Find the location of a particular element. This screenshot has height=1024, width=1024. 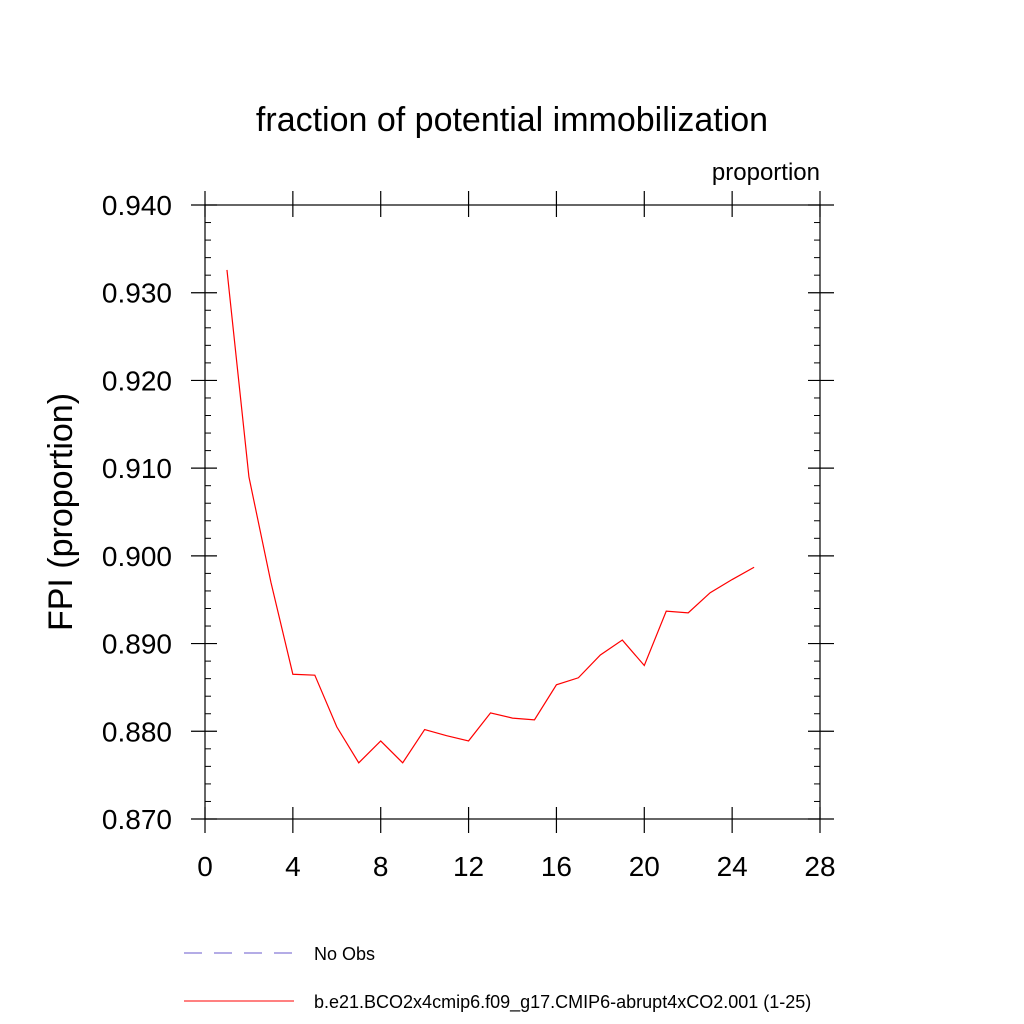

chart-title: fraction of potential immobilization is located at coordinates (512, 120).